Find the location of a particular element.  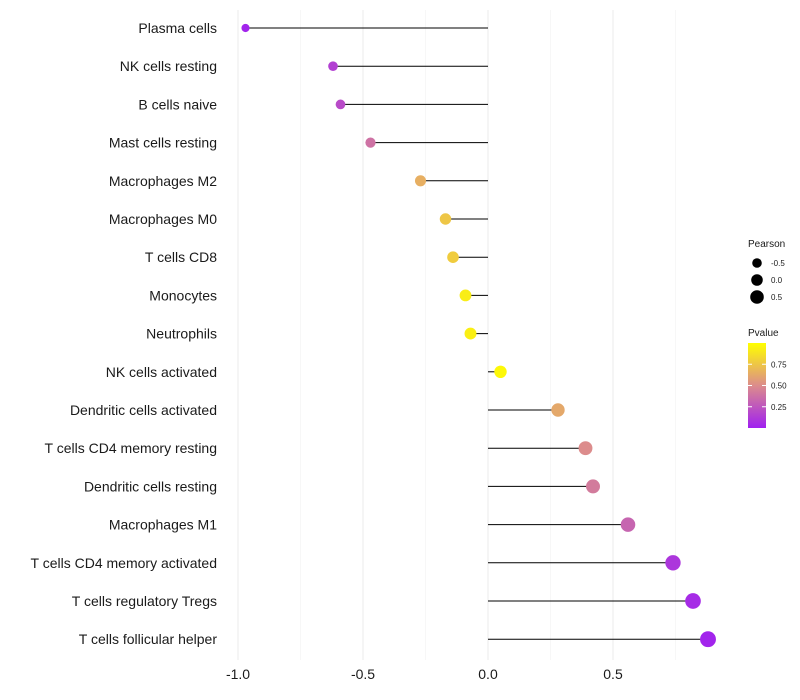

category-label-2: B cells naive is located at coordinates (177, 104).